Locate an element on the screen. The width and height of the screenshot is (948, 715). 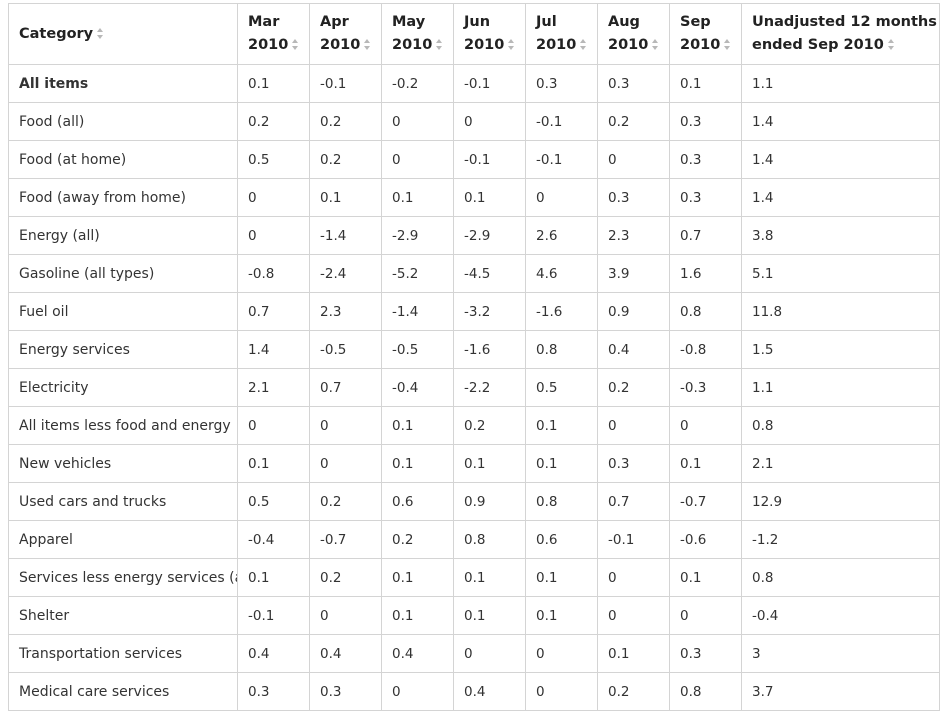
category-cell: Food (all) is located at coordinates (123, 121).